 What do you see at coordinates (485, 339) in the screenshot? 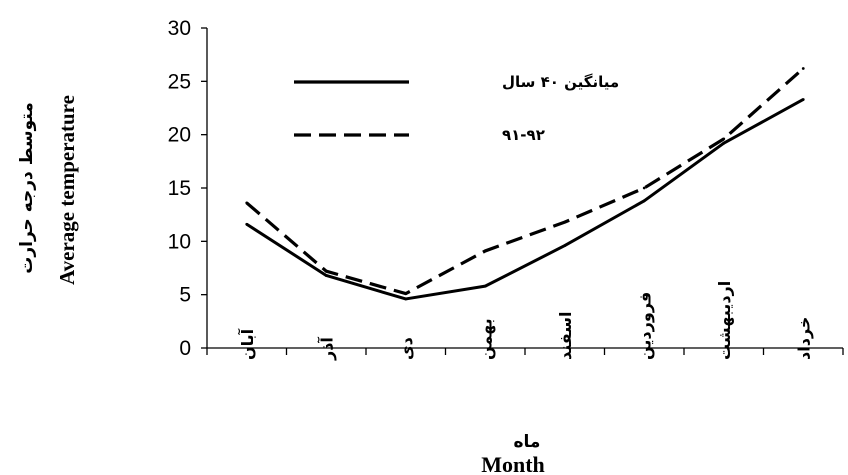
I see `x-tick-label: بهمن` at bounding box center [485, 339].